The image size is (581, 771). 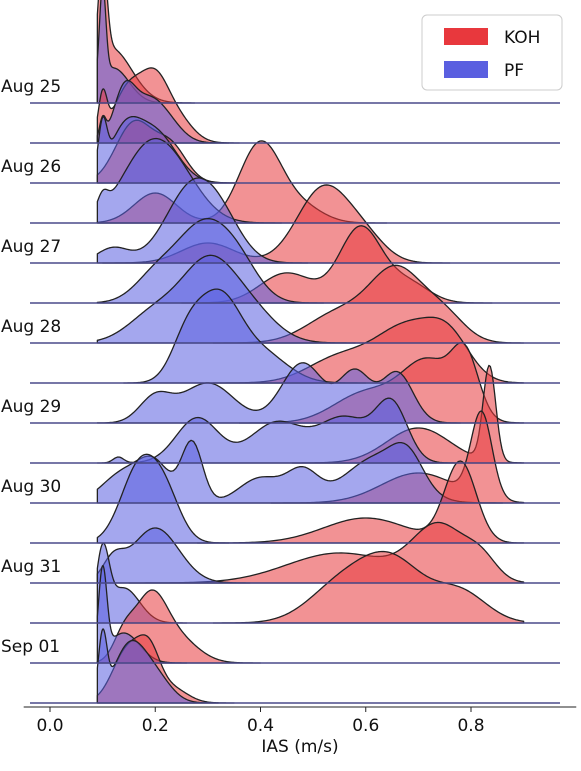 What do you see at coordinates (31, 87) in the screenshot?
I see `row-label: Aug 25` at bounding box center [31, 87].